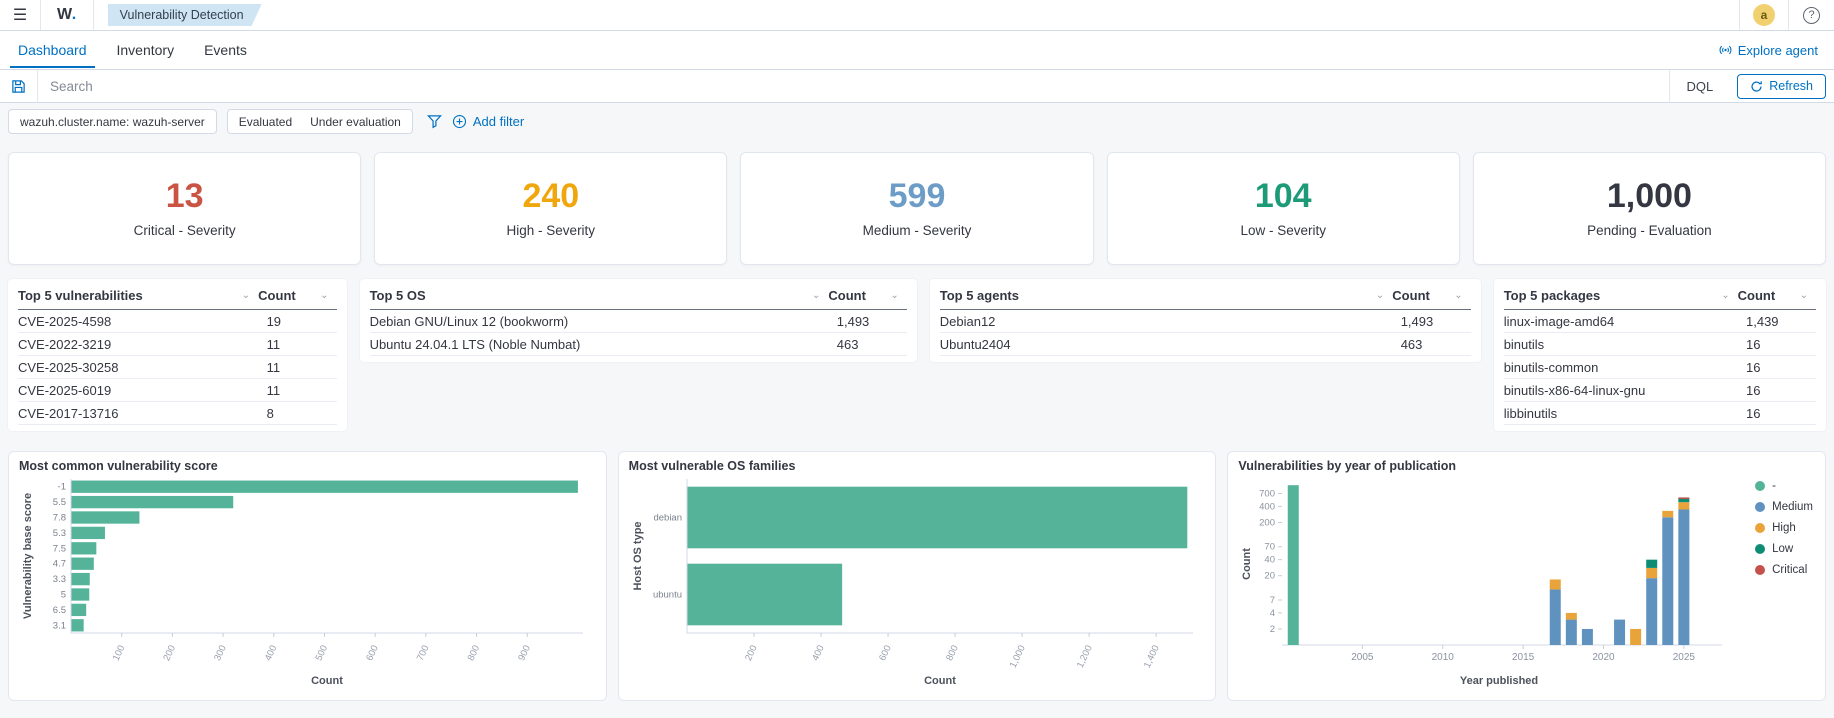 This screenshot has height=718, width=1834. What do you see at coordinates (88, 533) in the screenshot?
I see `bar-5.3` at bounding box center [88, 533].